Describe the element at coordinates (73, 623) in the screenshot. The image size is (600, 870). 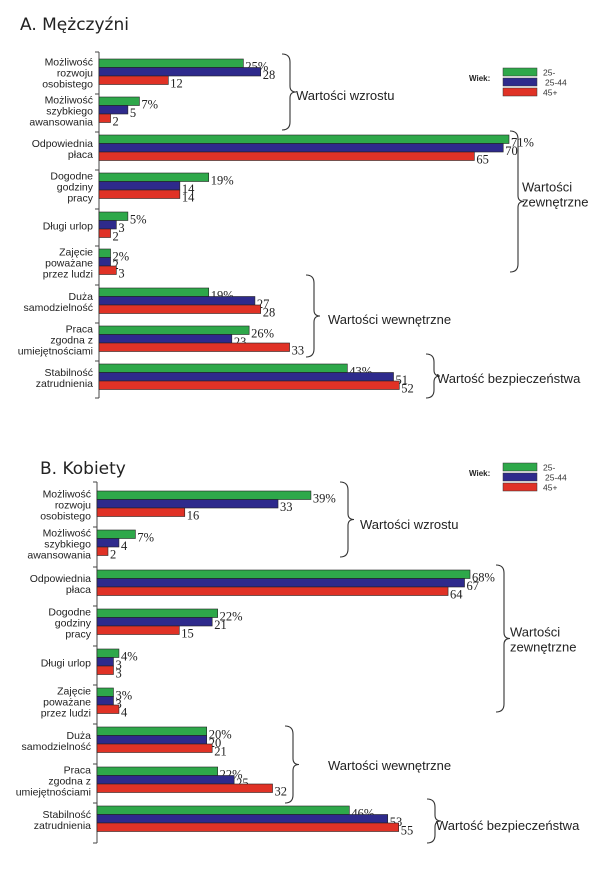
I see `category-label: godziny` at that location.